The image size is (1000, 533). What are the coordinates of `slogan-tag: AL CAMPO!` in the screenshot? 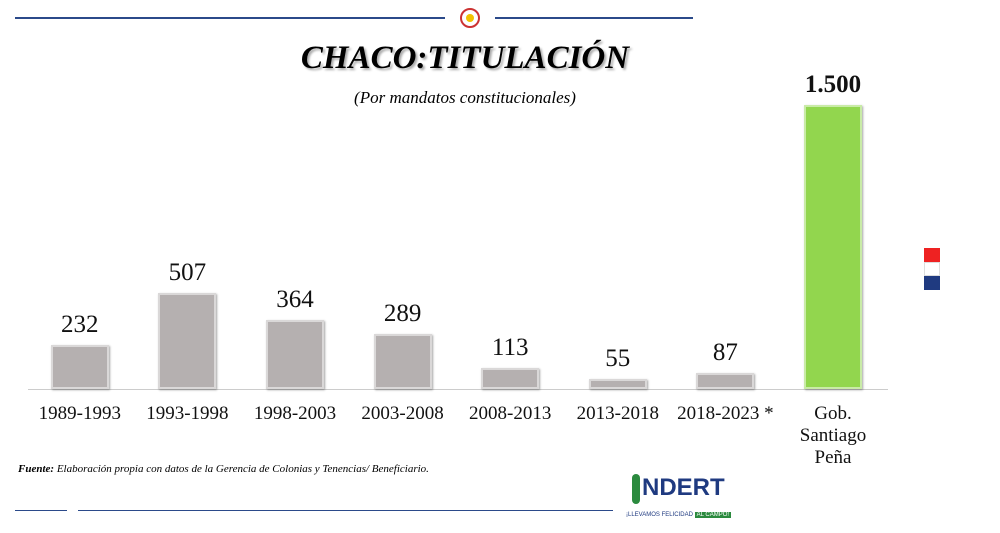 It's located at (713, 515).